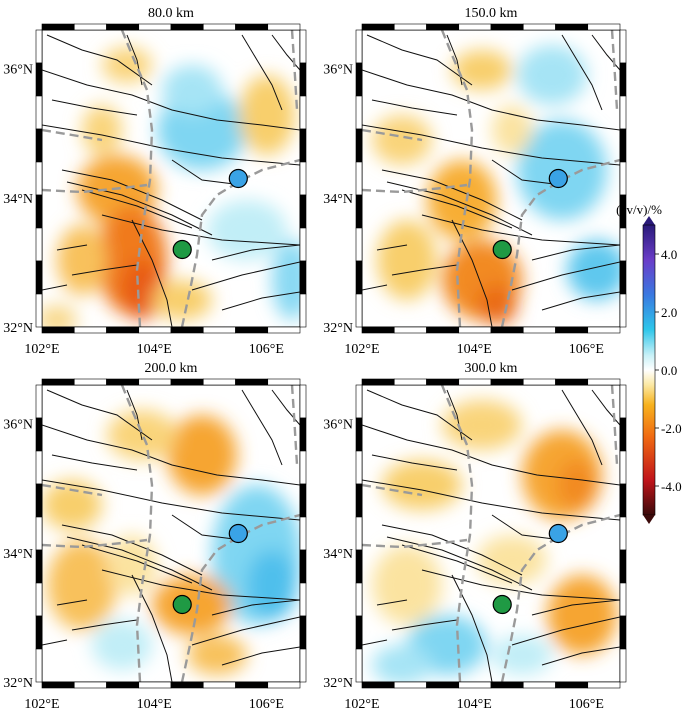 The height and width of the screenshot is (712, 700). I want to click on y-tick-label: 36°N, so click(338, 70).